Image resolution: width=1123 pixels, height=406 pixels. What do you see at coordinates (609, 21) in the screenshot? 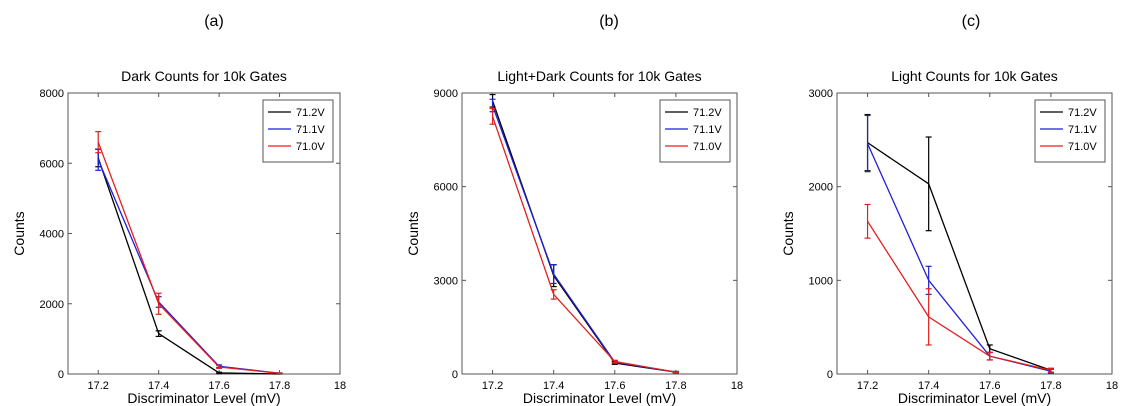
I see `panel-label-b: (b)` at bounding box center [609, 21].